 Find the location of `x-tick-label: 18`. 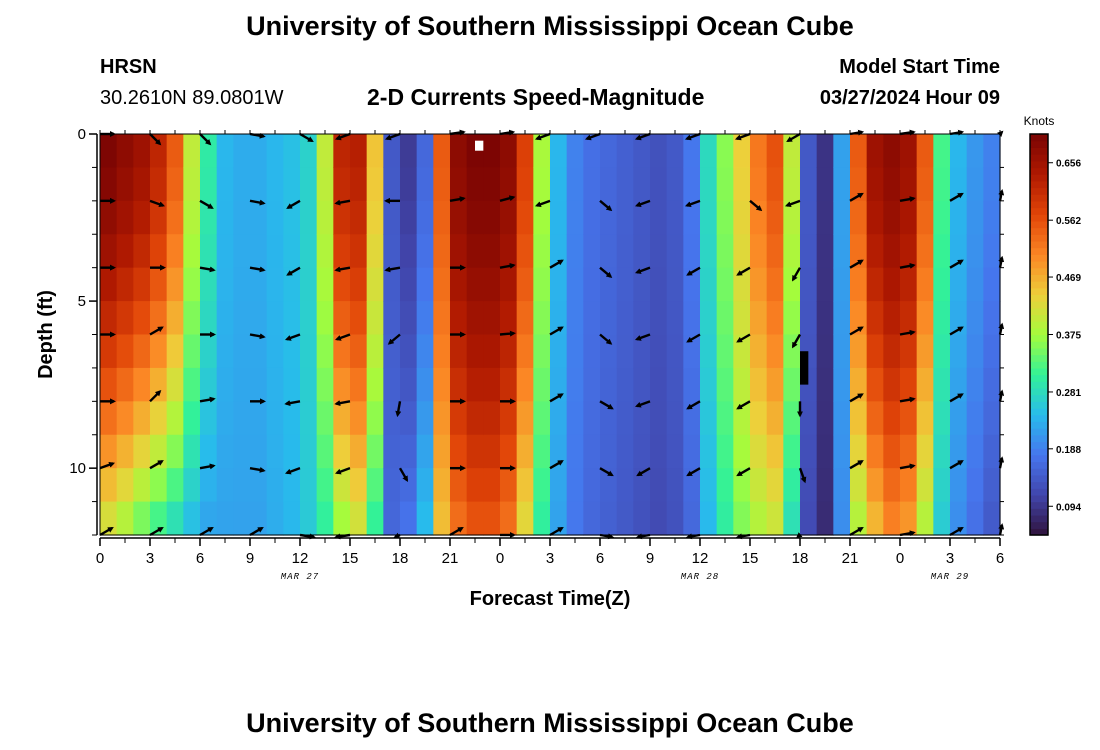

x-tick-label: 18 is located at coordinates (400, 558).